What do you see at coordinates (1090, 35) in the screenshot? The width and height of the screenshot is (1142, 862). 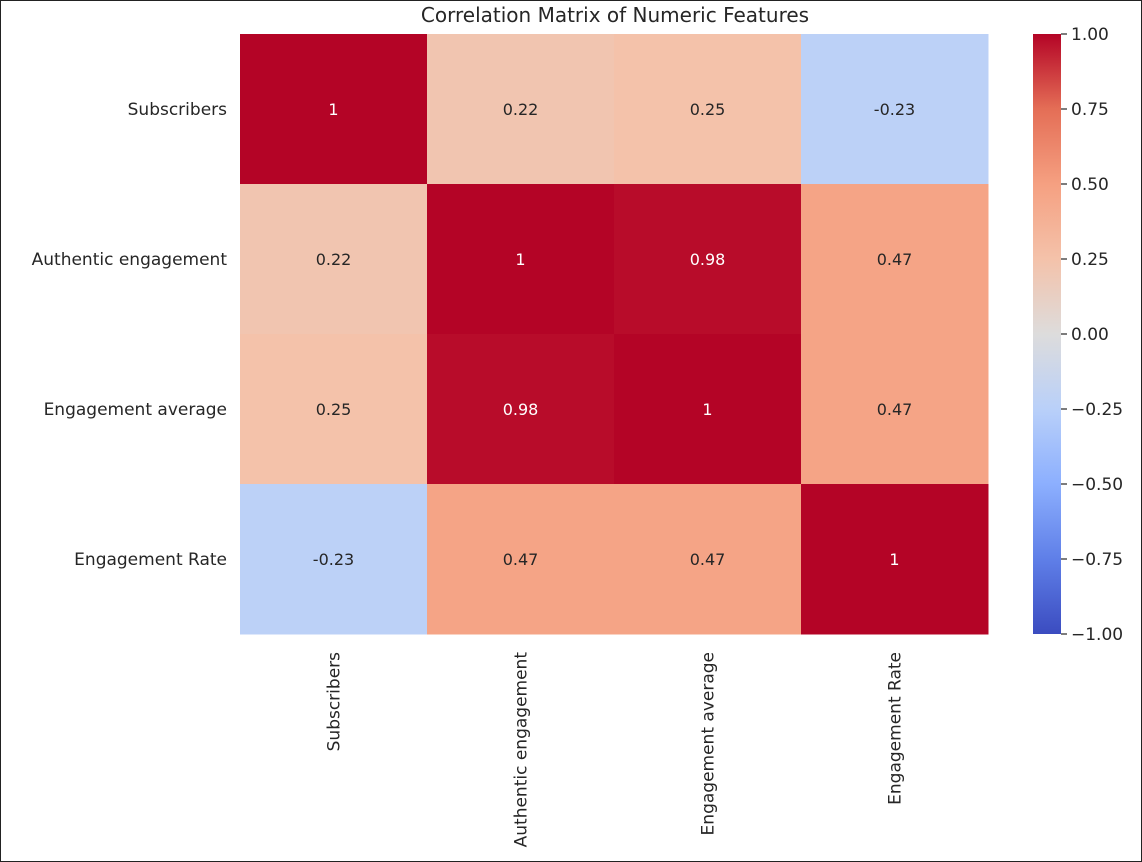 I see `colorbar-tick-label: 1.00` at bounding box center [1090, 35].